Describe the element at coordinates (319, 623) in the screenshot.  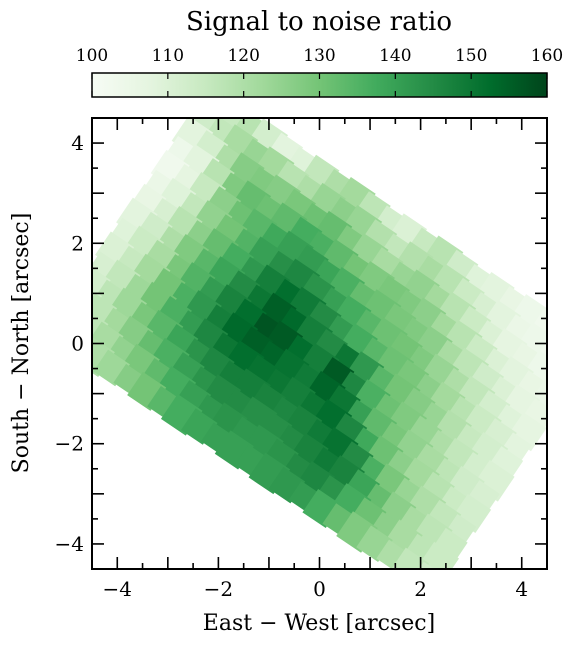
I see `x-axis-label: East − West [arcsec]` at that location.